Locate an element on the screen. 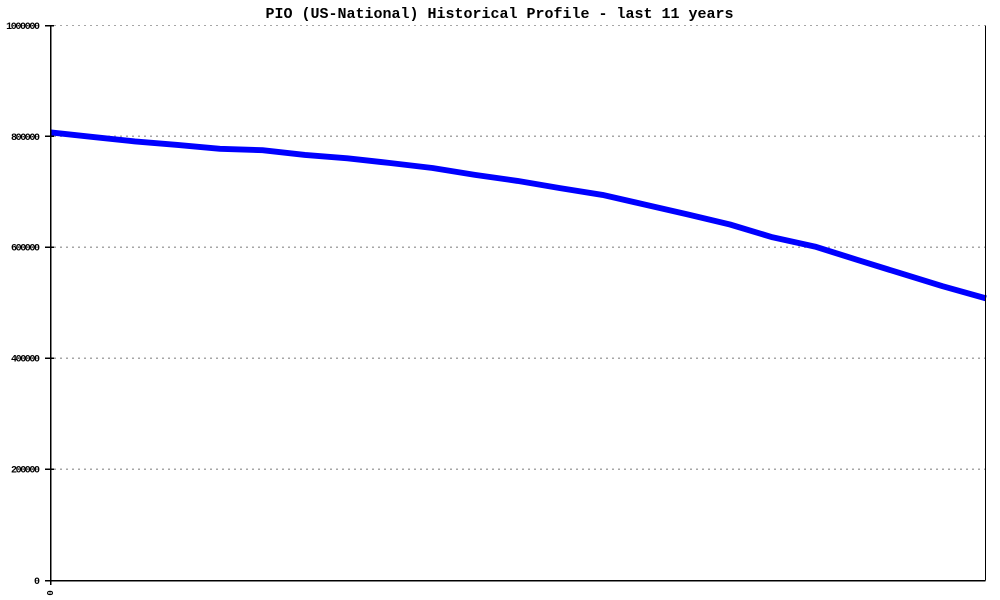  svg-text: 800000 is located at coordinates (25, 138).